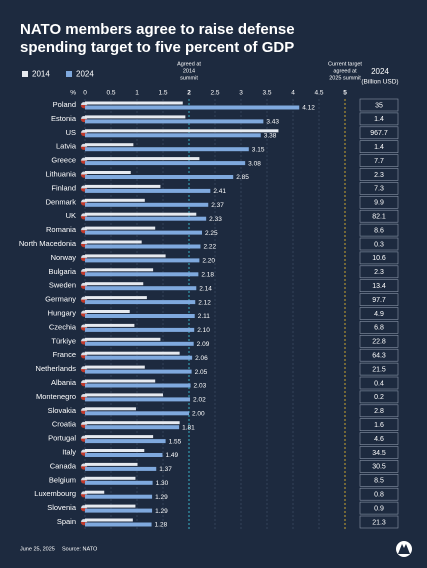  What do you see at coordinates (62, 410) in the screenshot?
I see `category-label: Slovakia` at bounding box center [62, 410].